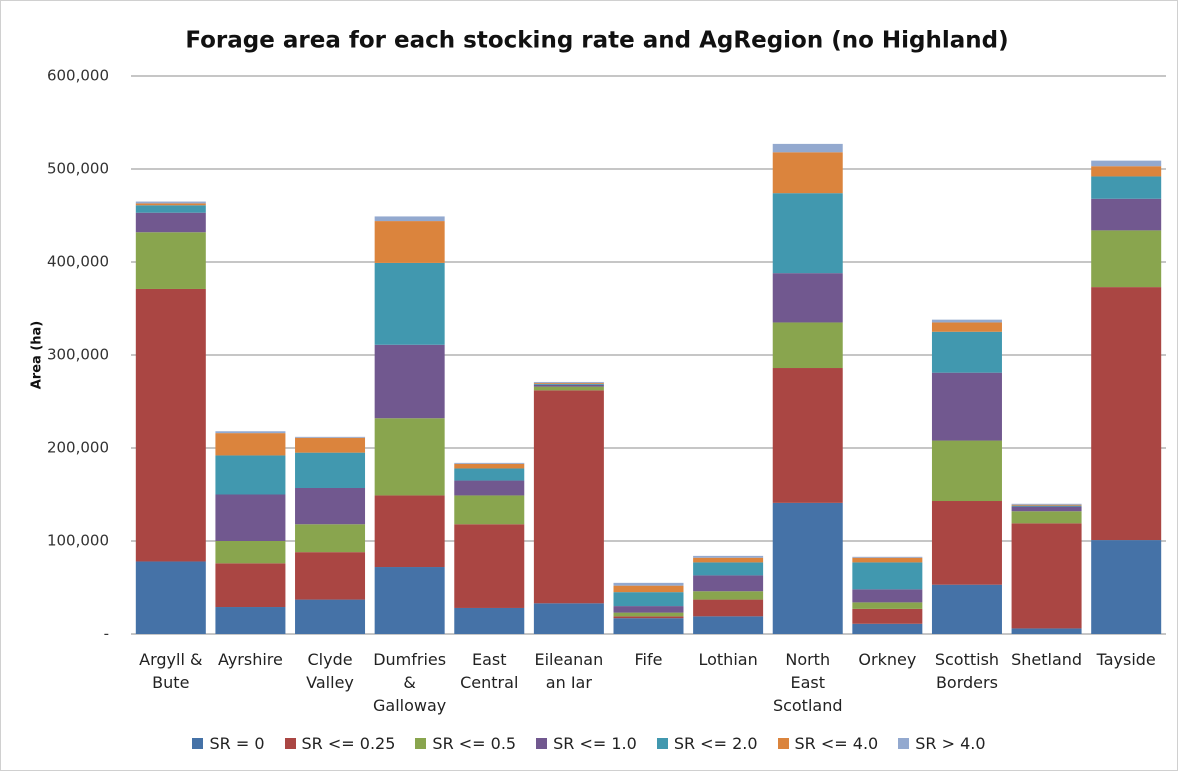 Image resolution: width=1178 pixels, height=771 pixels. I want to click on legend-label: SR = 0, so click(237, 743).